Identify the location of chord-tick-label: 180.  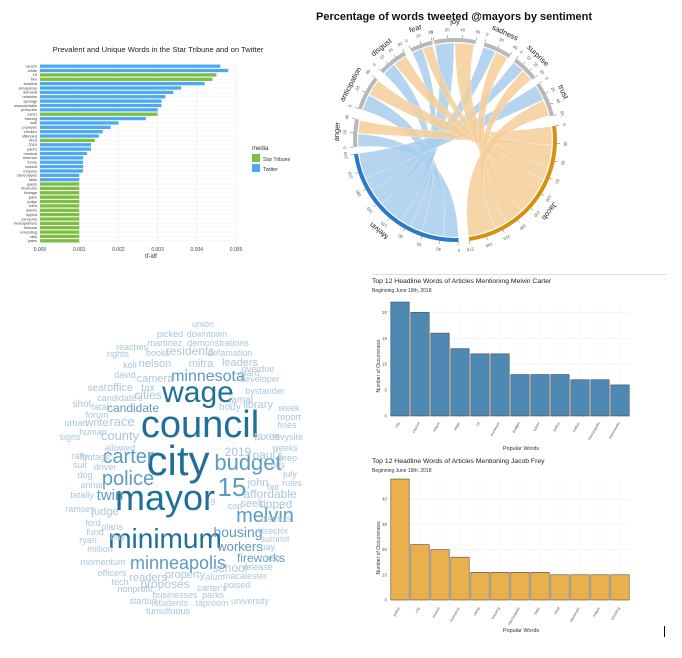
(358, 193).